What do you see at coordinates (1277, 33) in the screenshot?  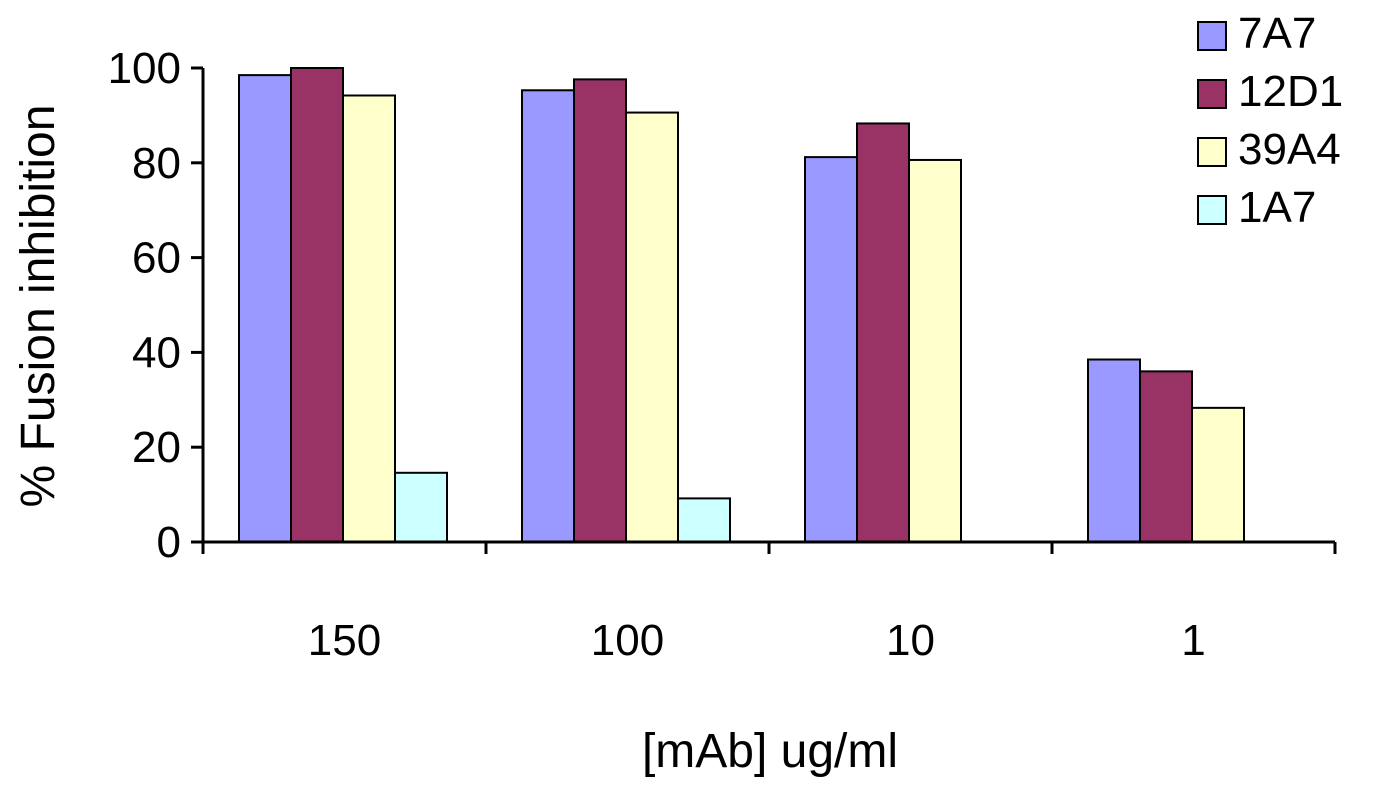 I see `legend-label-7A7: 7A7` at bounding box center [1277, 33].